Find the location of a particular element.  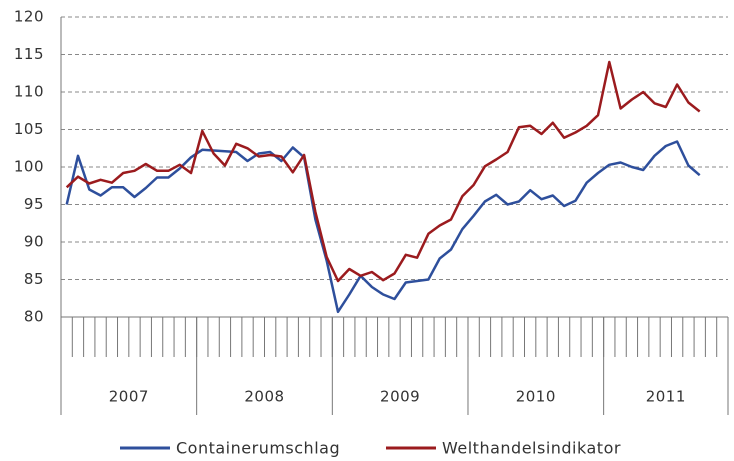

y-tick-label: 95 is located at coordinates (34, 204).